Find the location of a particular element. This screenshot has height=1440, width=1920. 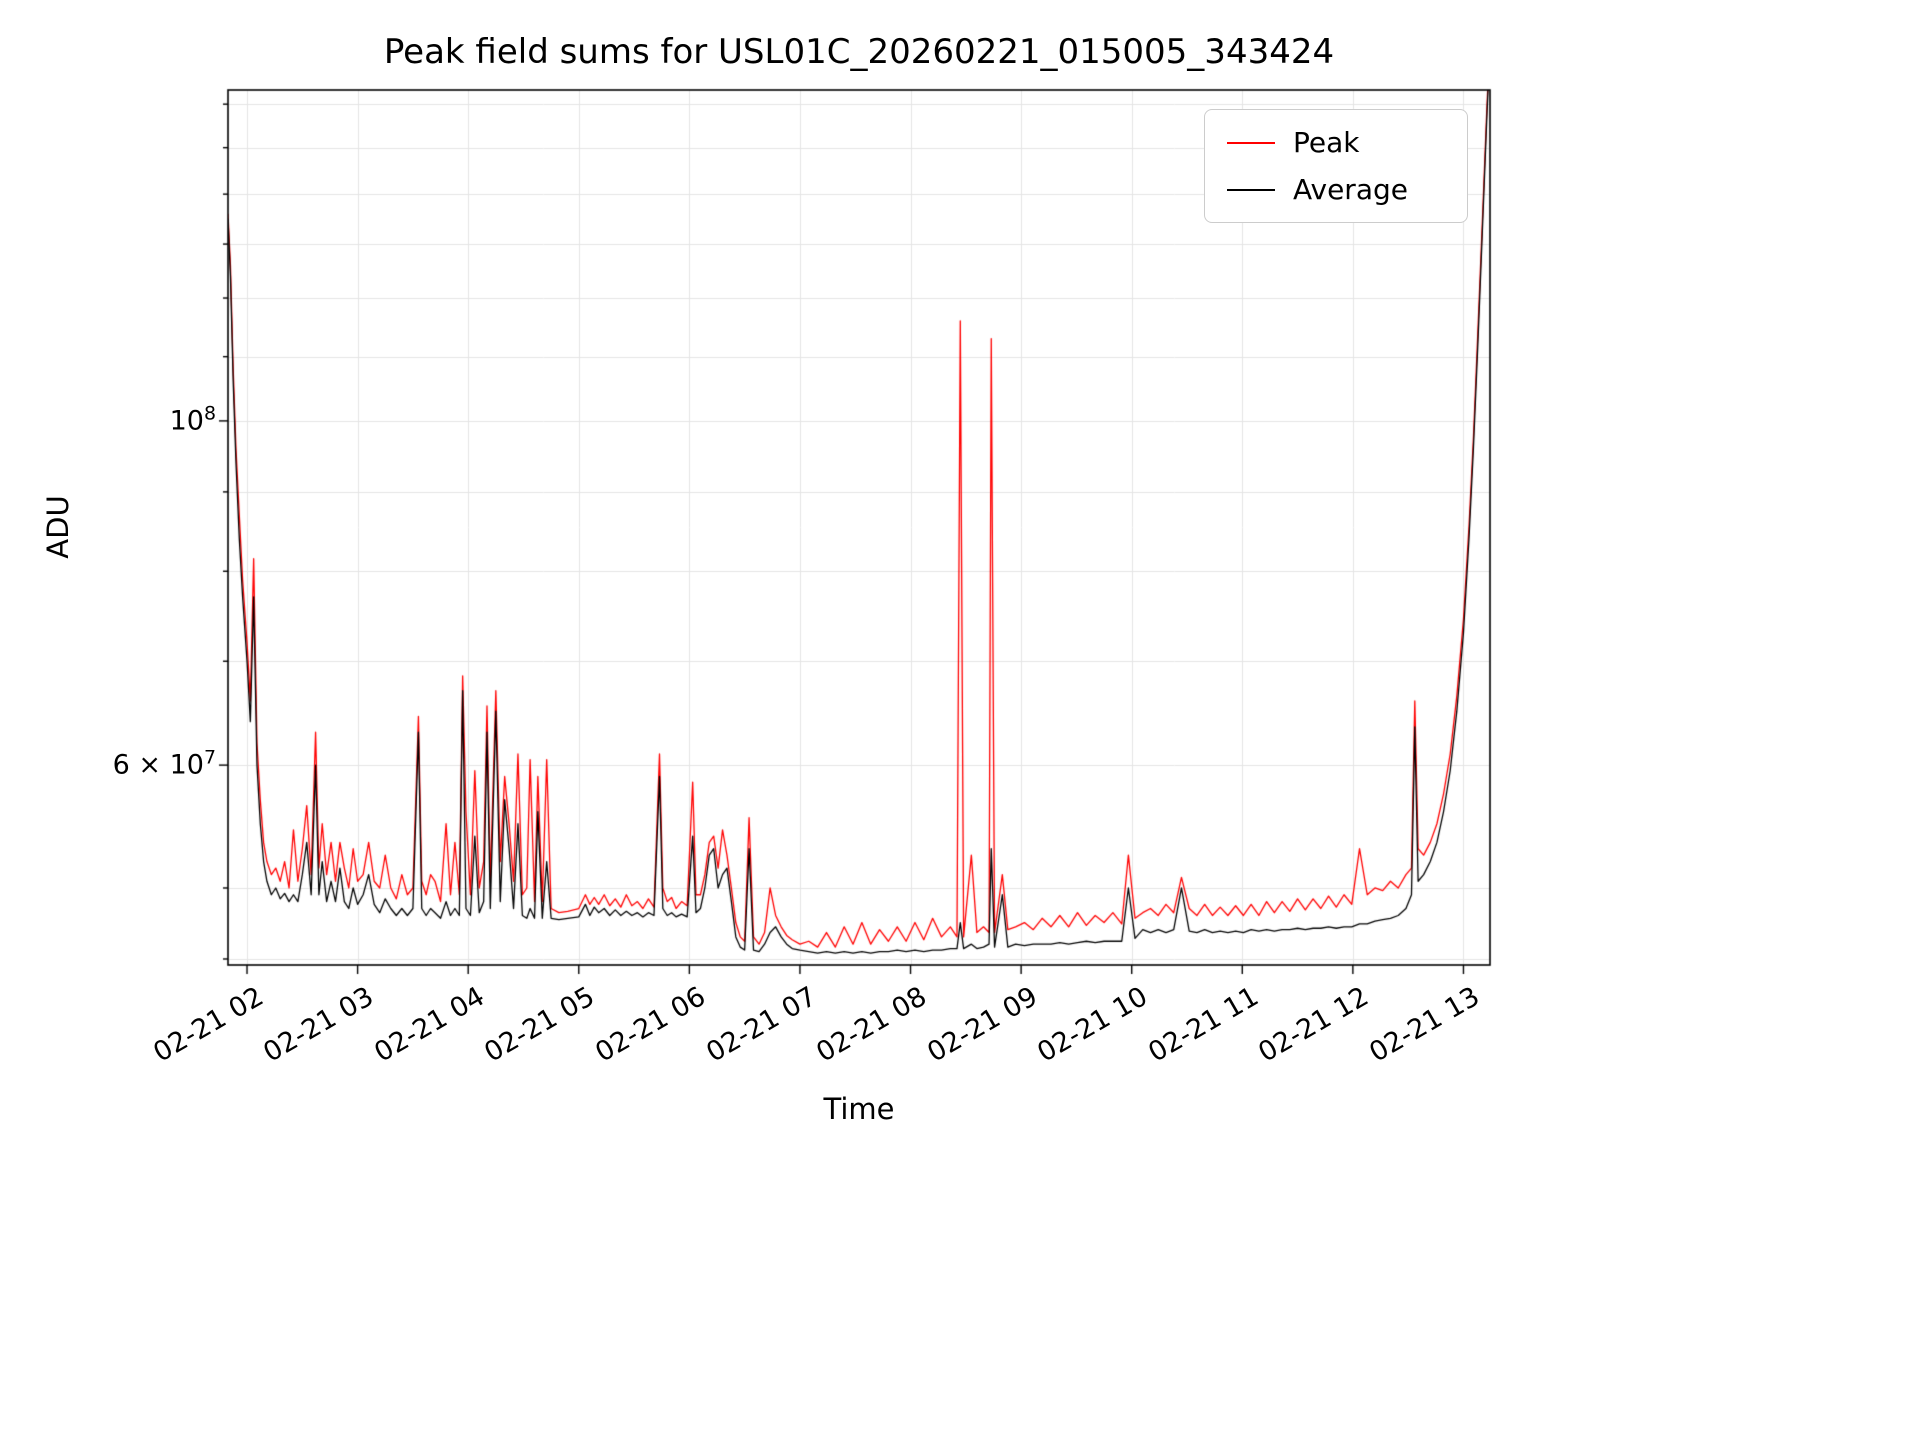

legend-item-peak: Peak is located at coordinates (1336, 142).